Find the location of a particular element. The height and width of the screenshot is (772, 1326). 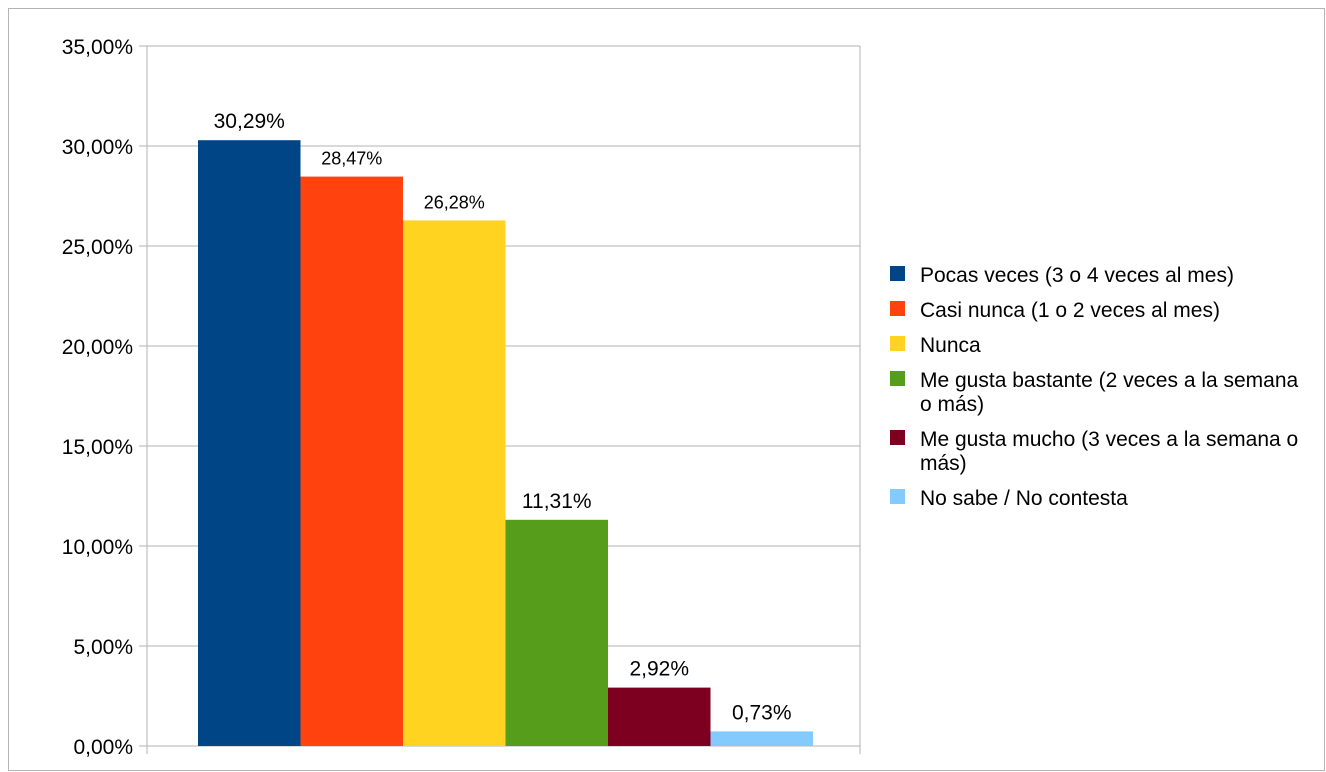

legend-entry: Nunca is located at coordinates (950, 345).